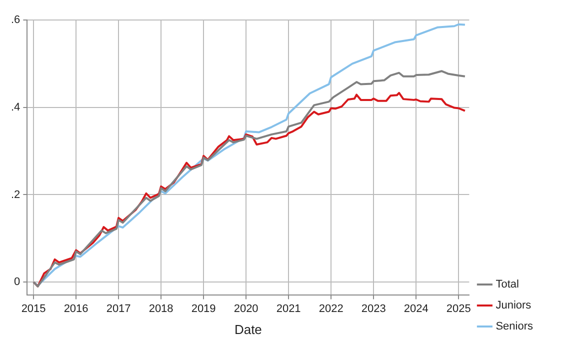 The image size is (561, 350). What do you see at coordinates (17, 282) in the screenshot?
I see `y-tick-label: 0` at bounding box center [17, 282].